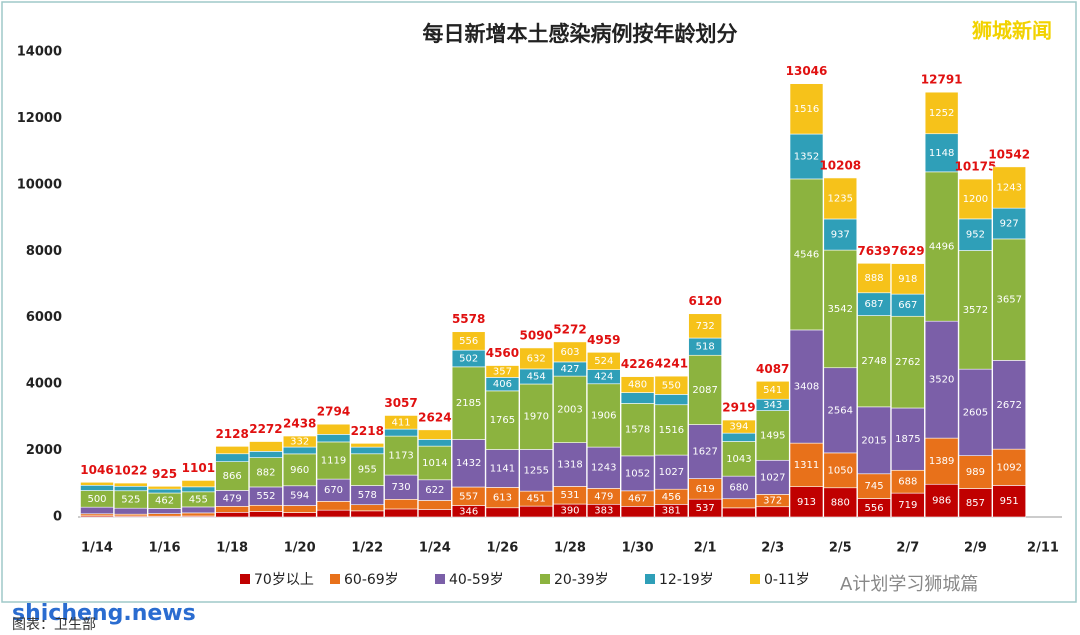  Describe the element at coordinates (265, 429) in the screenshot. I see `total-label: 2272` at that location.